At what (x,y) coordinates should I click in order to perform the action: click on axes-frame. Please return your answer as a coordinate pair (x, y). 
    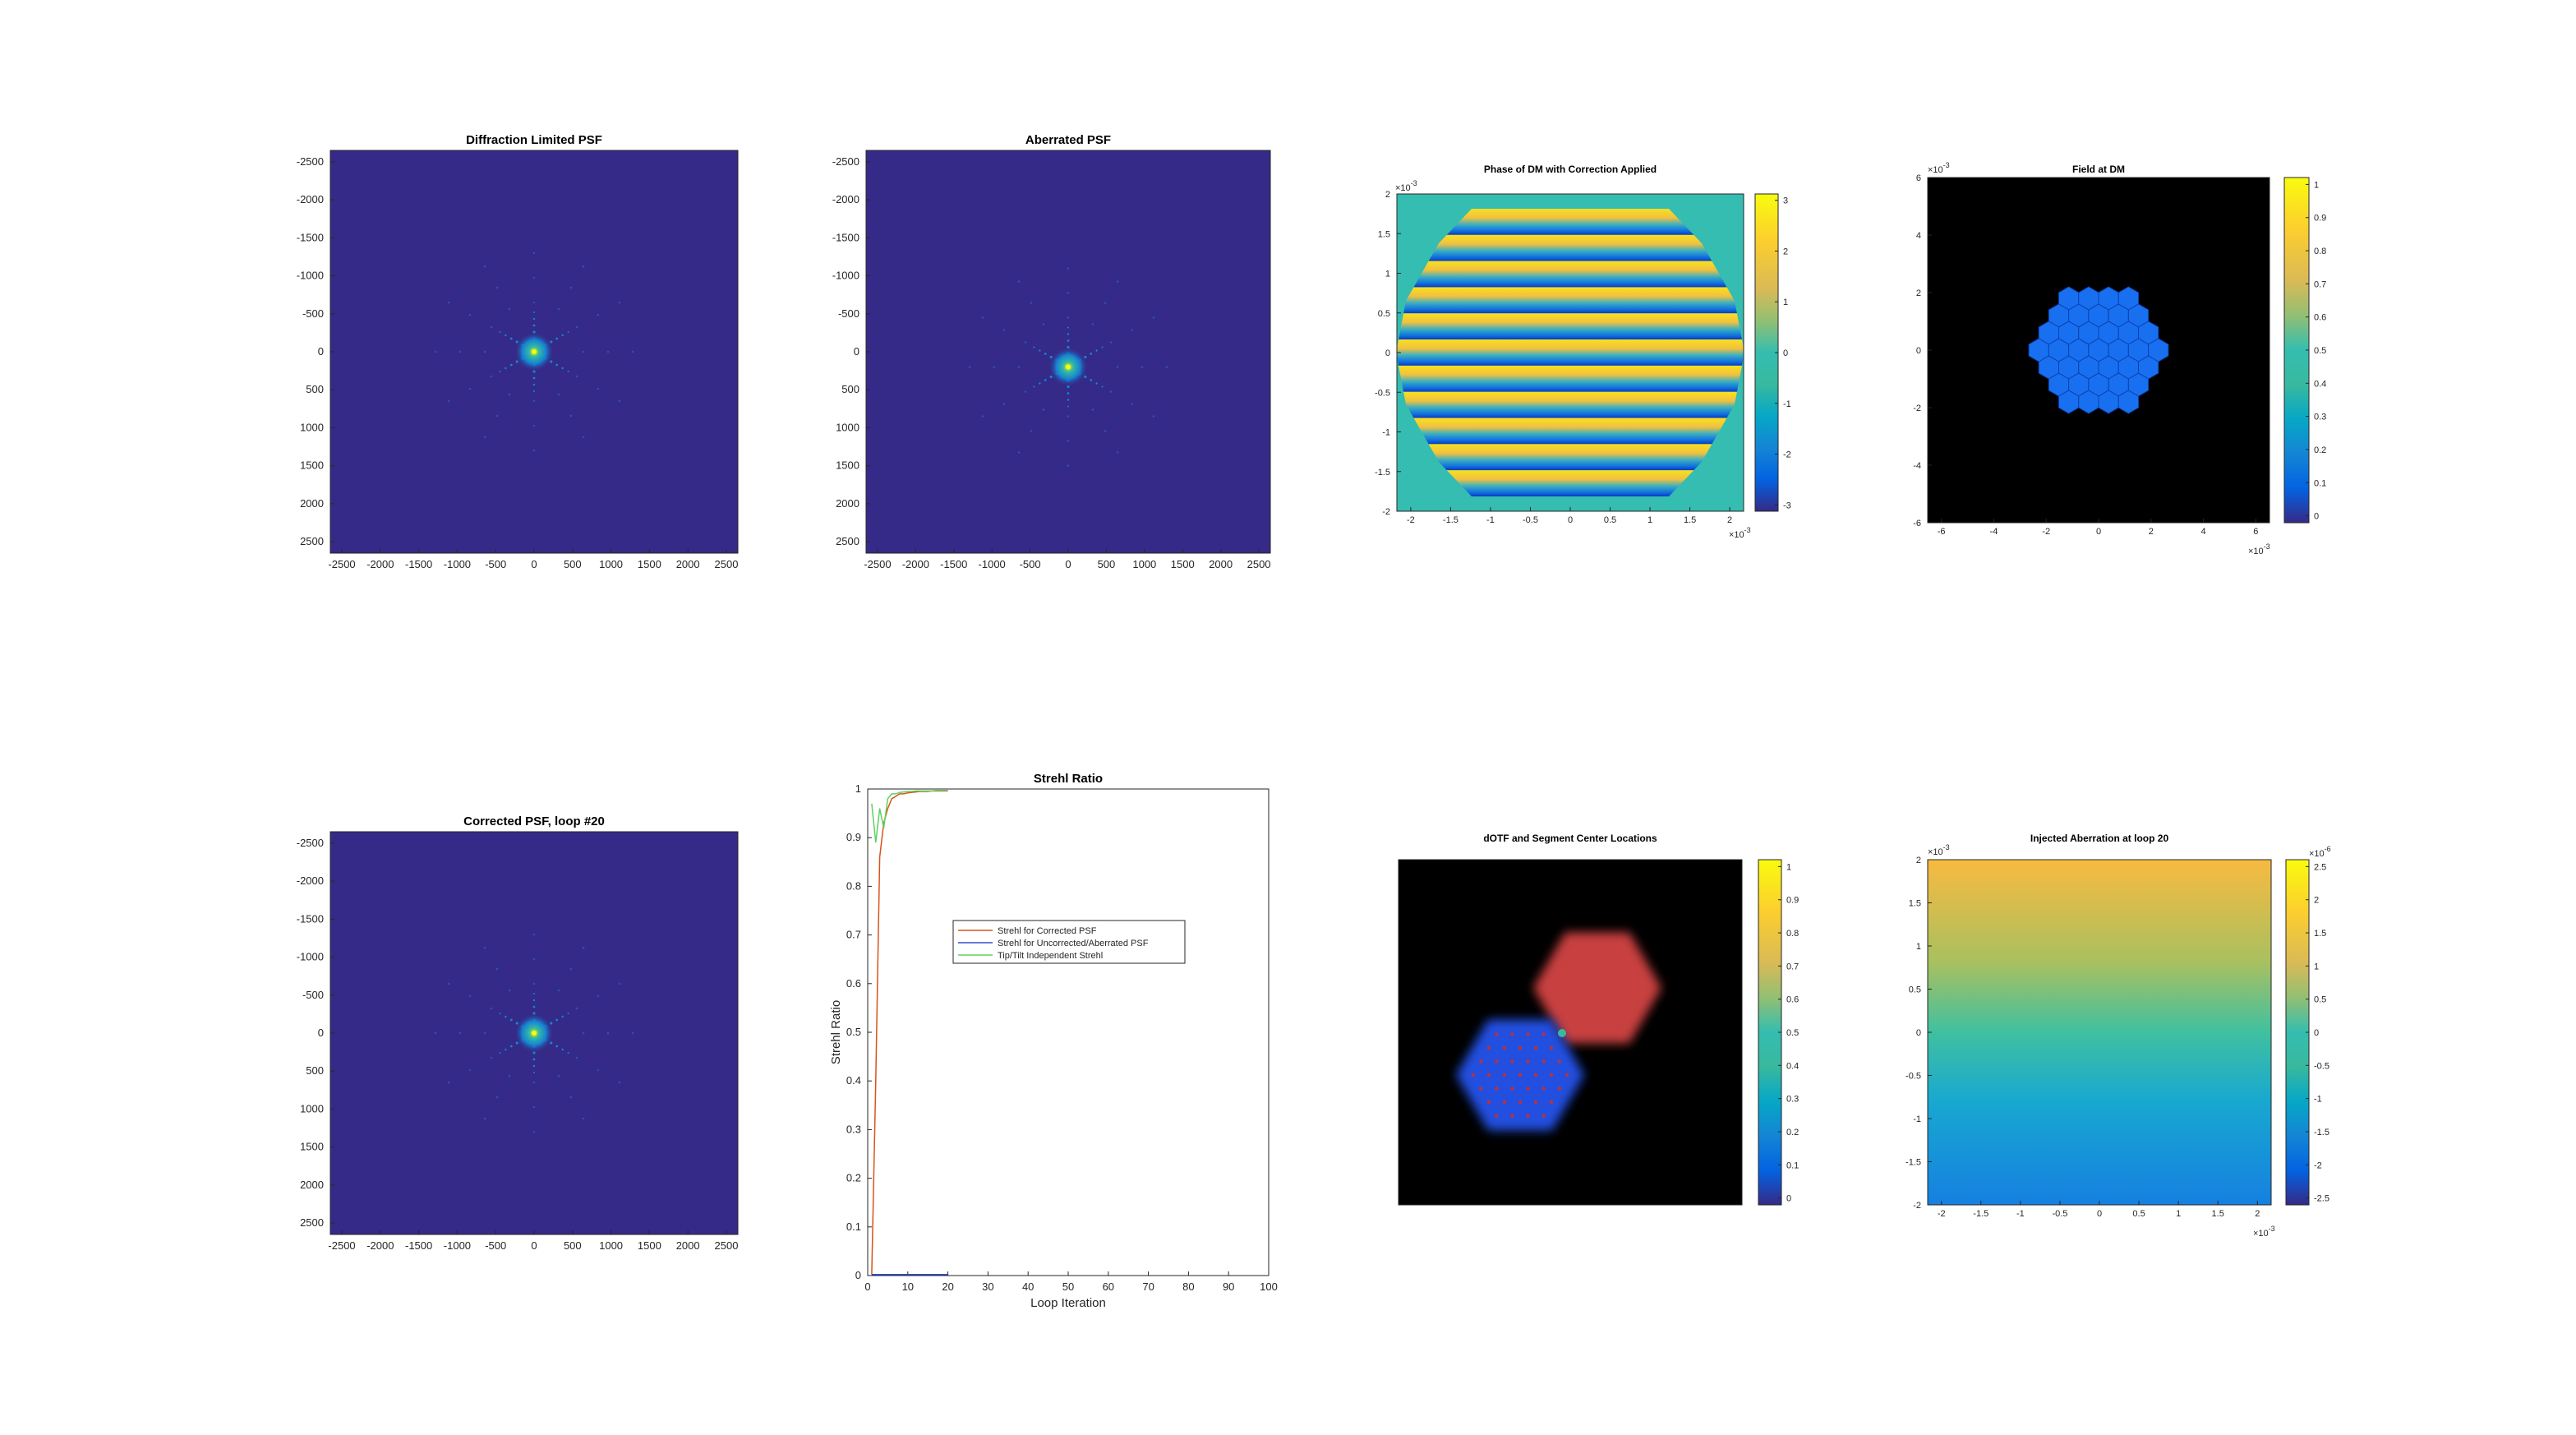
    Looking at the image, I should click on (1570, 1032).